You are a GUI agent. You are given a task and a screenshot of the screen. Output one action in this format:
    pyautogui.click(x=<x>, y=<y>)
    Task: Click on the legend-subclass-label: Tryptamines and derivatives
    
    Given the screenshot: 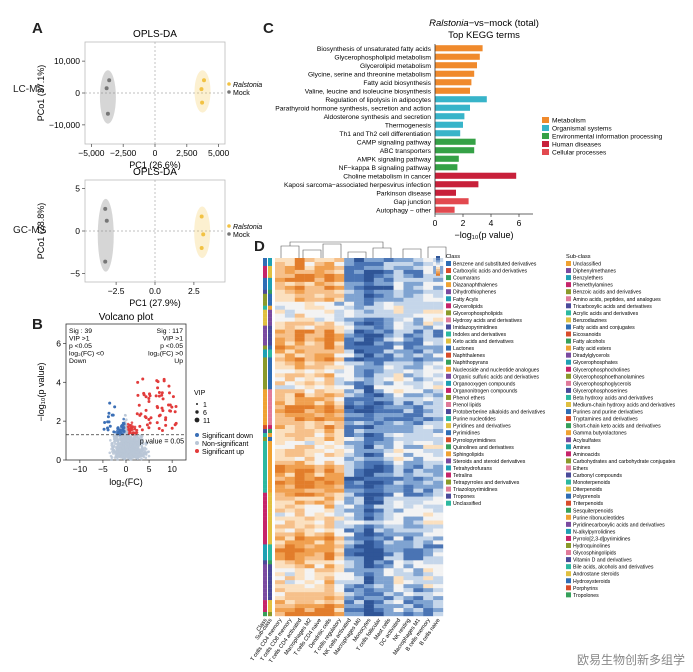 What is the action you would take?
    pyautogui.click(x=605, y=420)
    